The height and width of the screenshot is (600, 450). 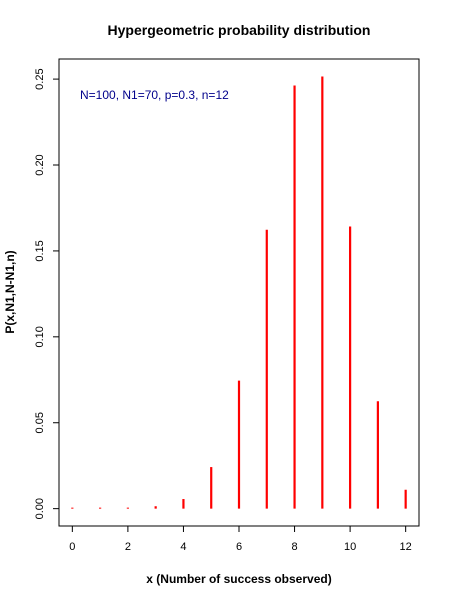 I want to click on y-tick-label: 0.10, so click(x=40, y=336).